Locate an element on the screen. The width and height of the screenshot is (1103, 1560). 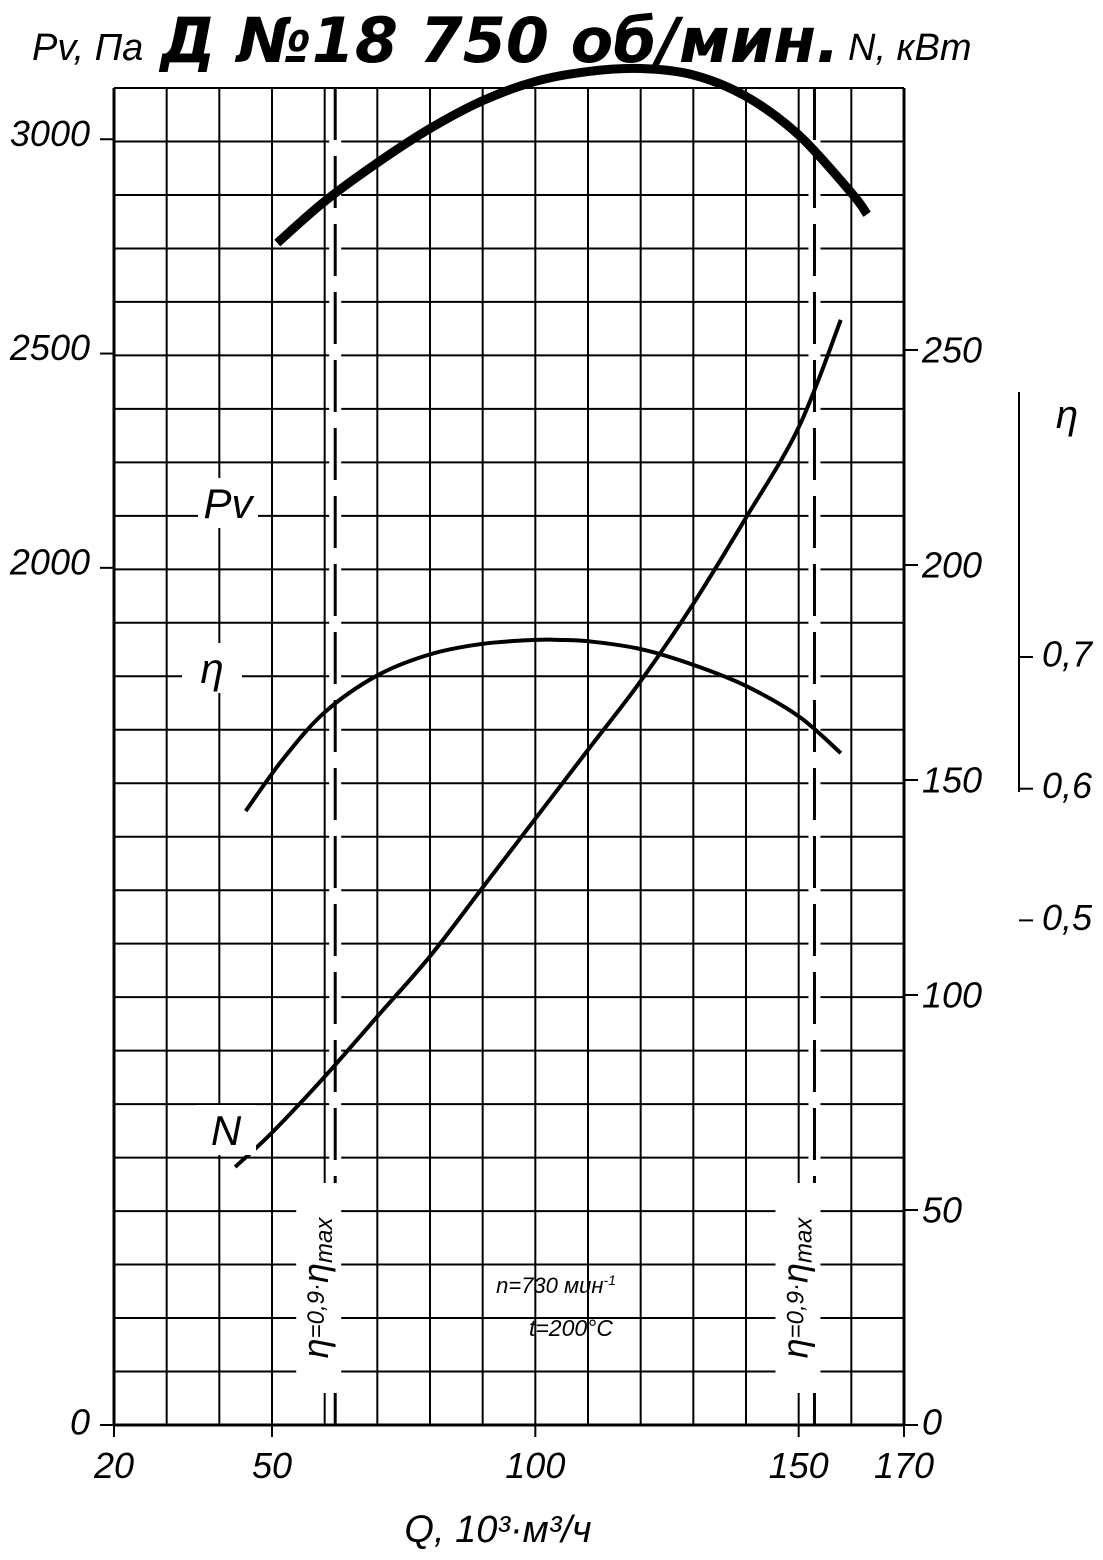
speed-note-main: n=730 мин is located at coordinates (549, 1285).